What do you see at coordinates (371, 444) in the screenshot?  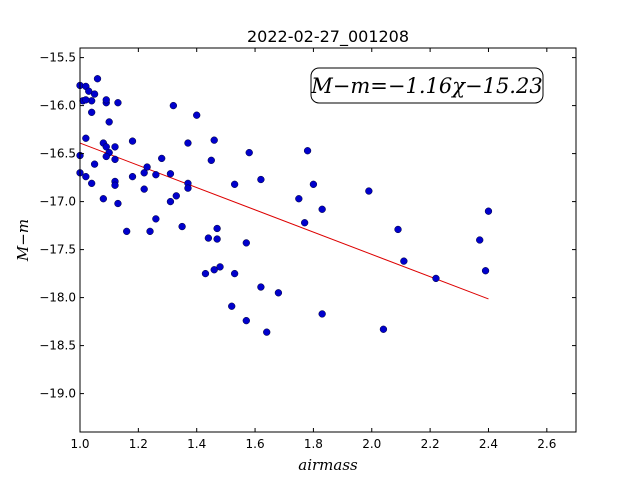 I see `x-tick-label: 2.0` at bounding box center [371, 444].